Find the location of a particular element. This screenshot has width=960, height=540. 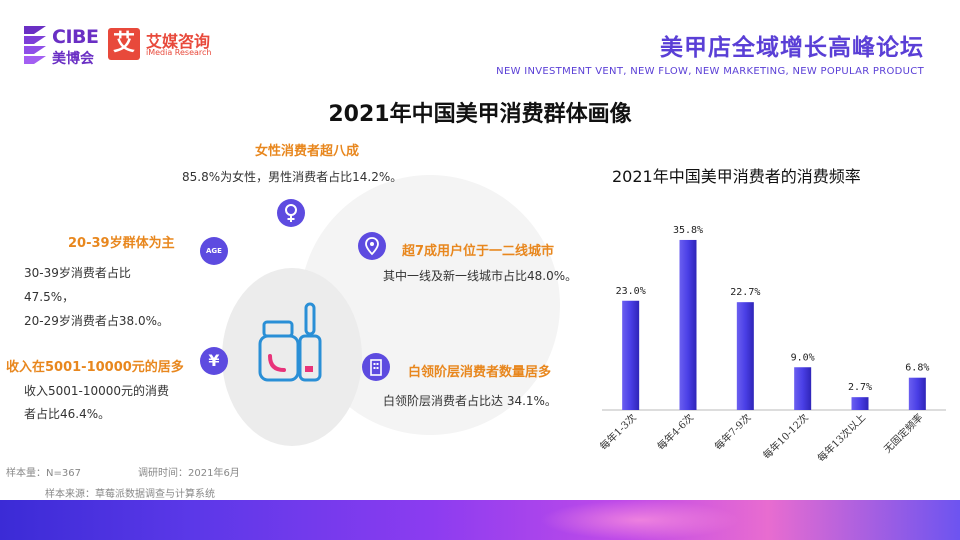

female-symbol-icon is located at coordinates (291, 213).